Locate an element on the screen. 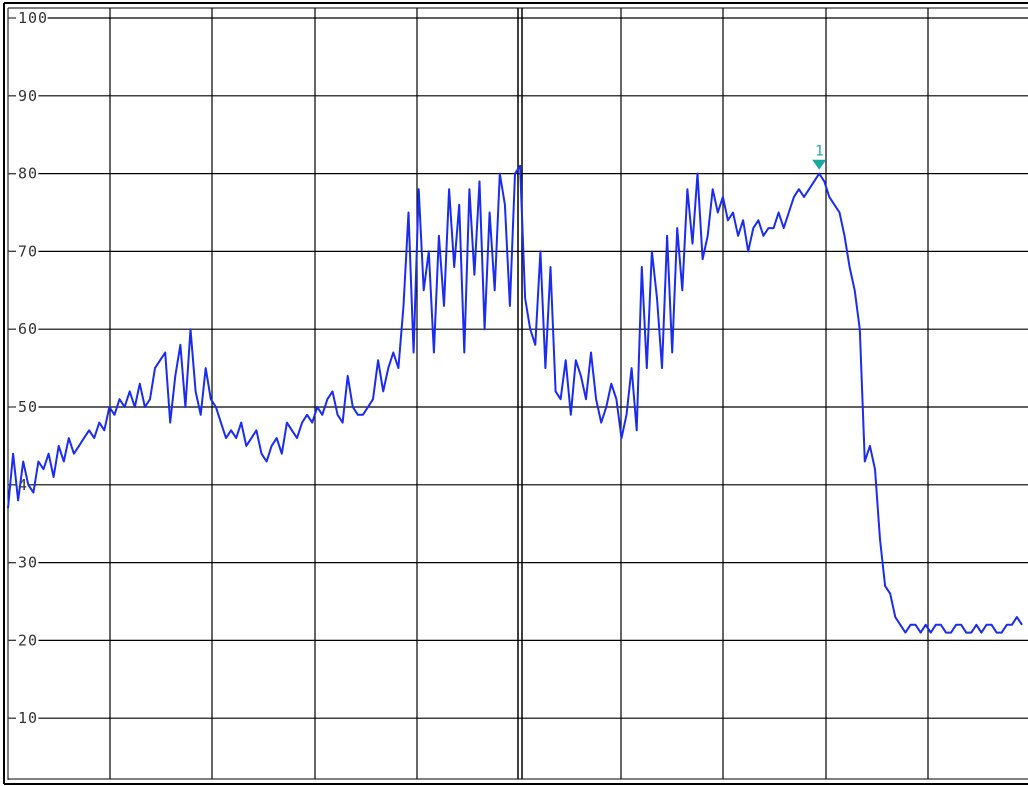  y-tick-label: 20 is located at coordinates (28, 640).